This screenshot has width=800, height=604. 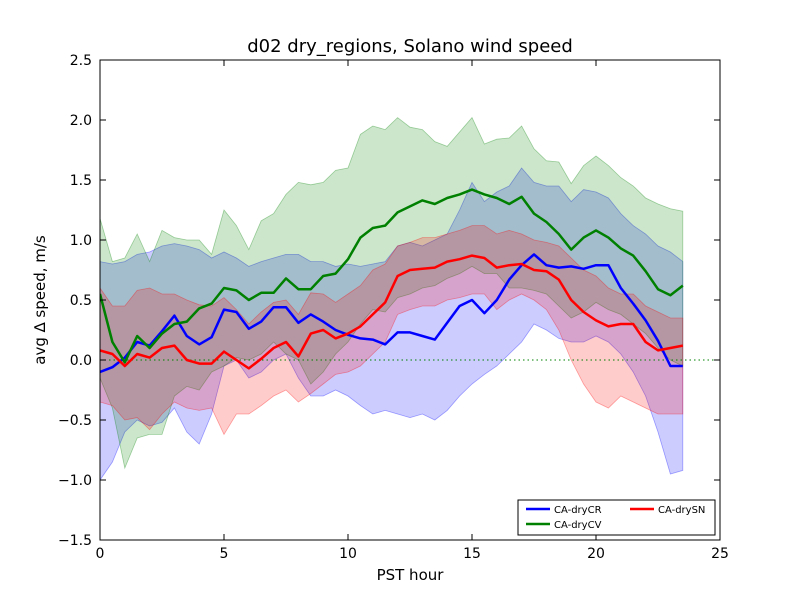 I want to click on y-tick-label: 0.0, so click(x=81, y=361).